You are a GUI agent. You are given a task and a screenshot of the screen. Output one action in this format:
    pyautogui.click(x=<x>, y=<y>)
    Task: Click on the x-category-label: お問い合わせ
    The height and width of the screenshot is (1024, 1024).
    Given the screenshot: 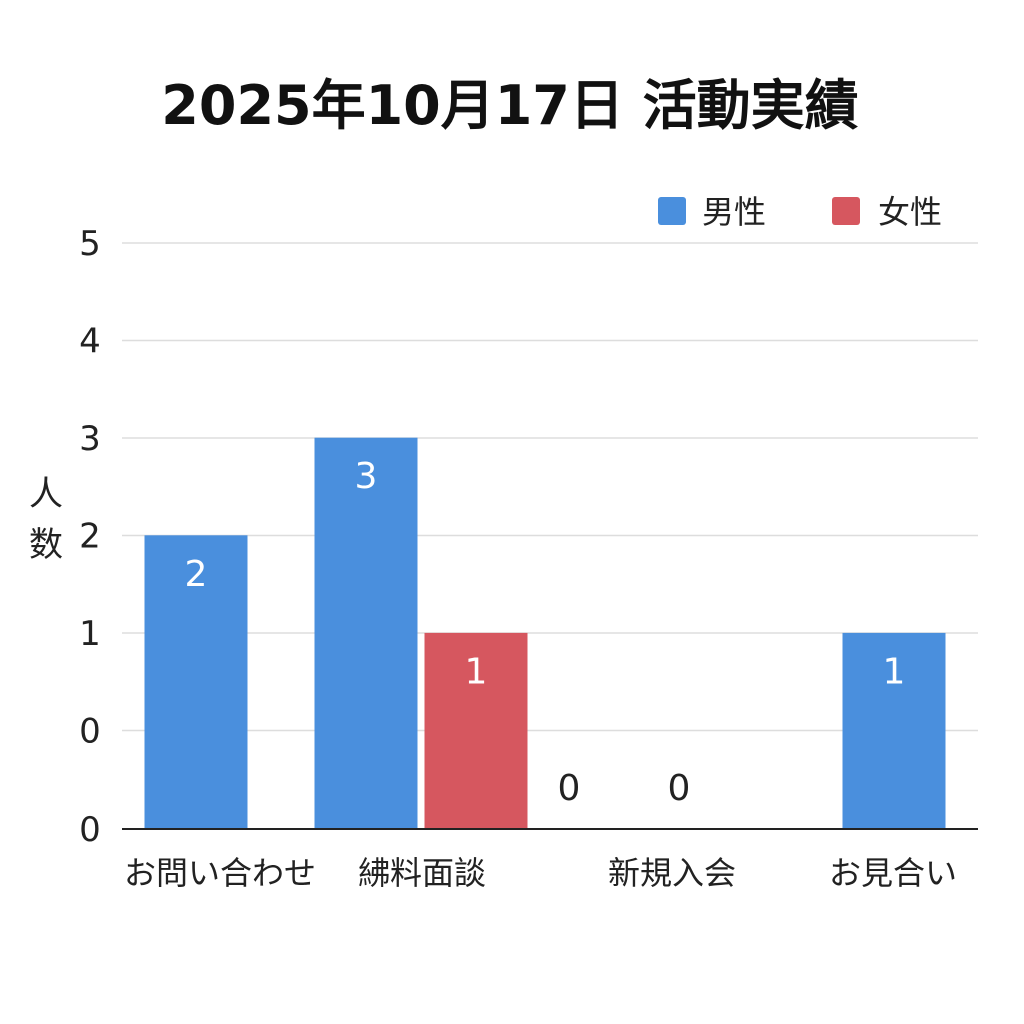 What is the action you would take?
    pyautogui.click(x=220, y=873)
    